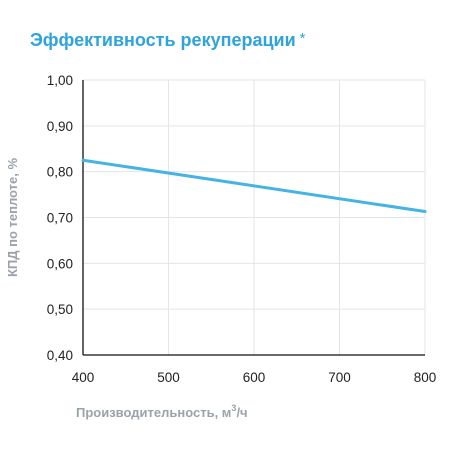 The height and width of the screenshot is (450, 450). I want to click on x-tick-label: 600, so click(254, 377).